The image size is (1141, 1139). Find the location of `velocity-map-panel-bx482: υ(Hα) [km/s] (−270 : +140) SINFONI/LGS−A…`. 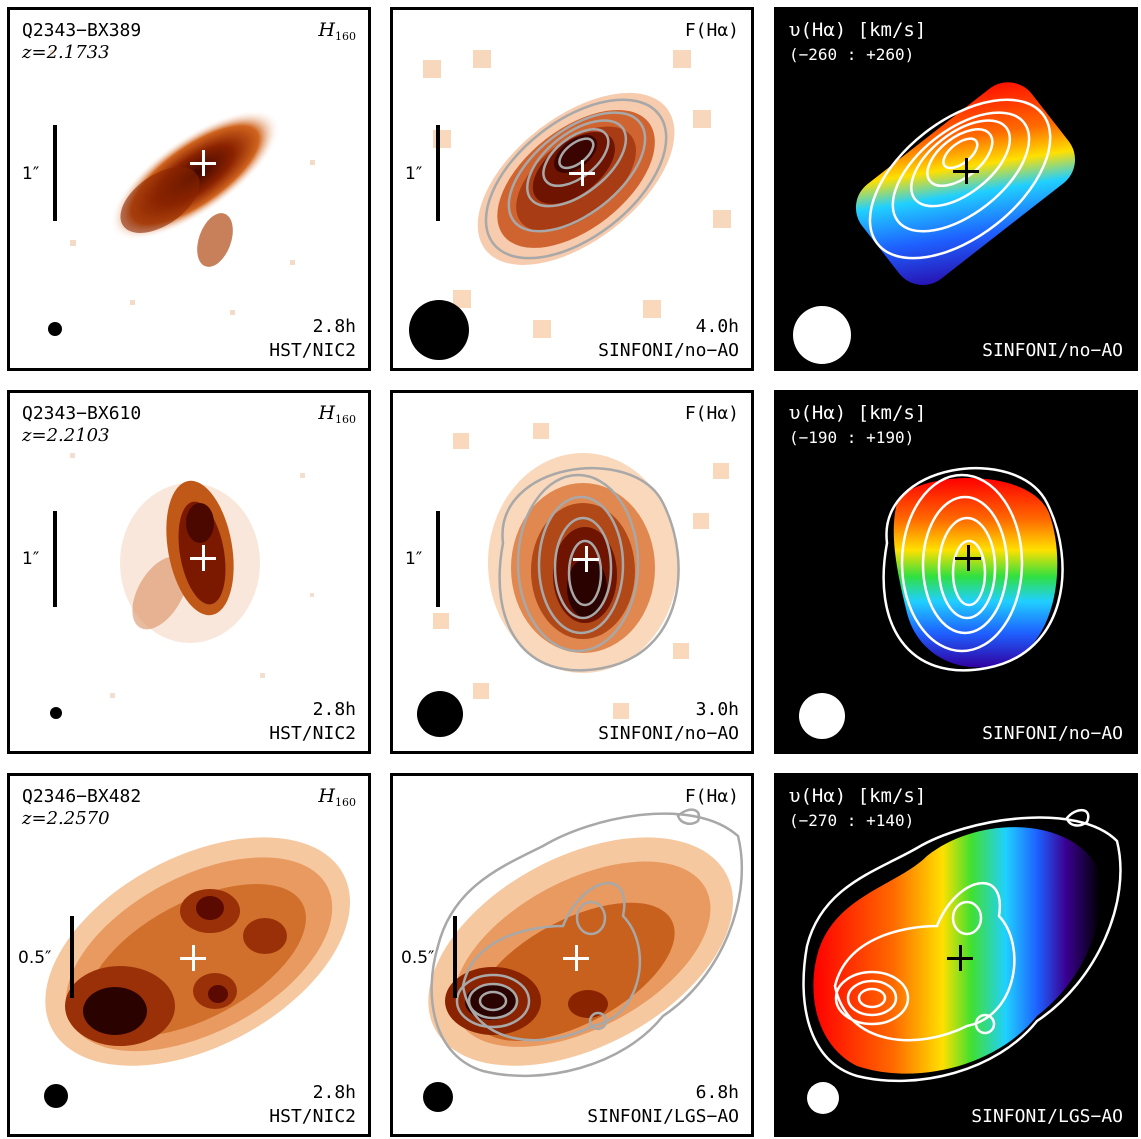

velocity-map-panel-bx482: υ(Hα) [km/s] (−270 : +140) SINFONI/LGS−A… is located at coordinates (956, 955).